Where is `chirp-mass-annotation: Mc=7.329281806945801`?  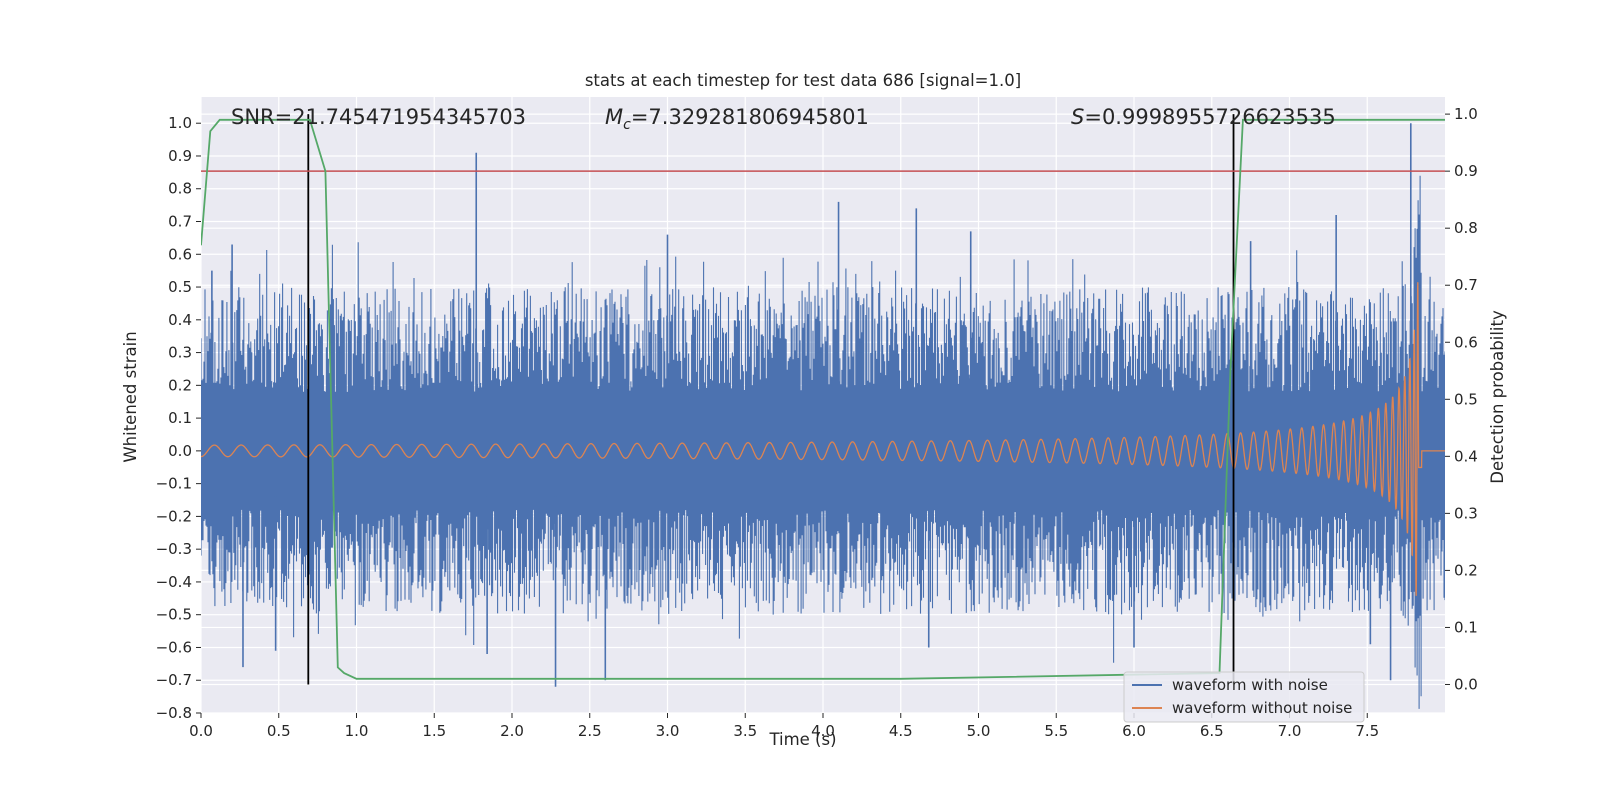 chirp-mass-annotation: Mc=7.329281806945801 is located at coordinates (737, 119).